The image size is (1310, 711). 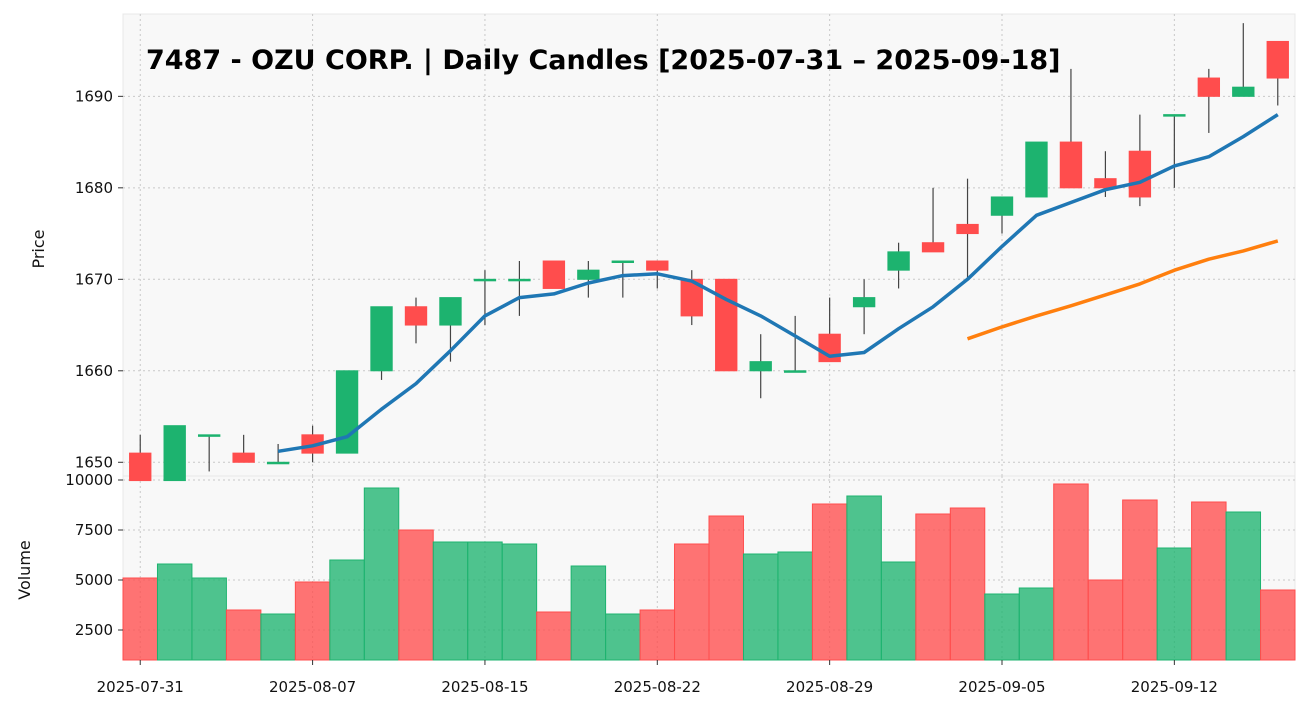 What do you see at coordinates (94, 188) in the screenshot?
I see `price-tick-label: 1680` at bounding box center [94, 188].